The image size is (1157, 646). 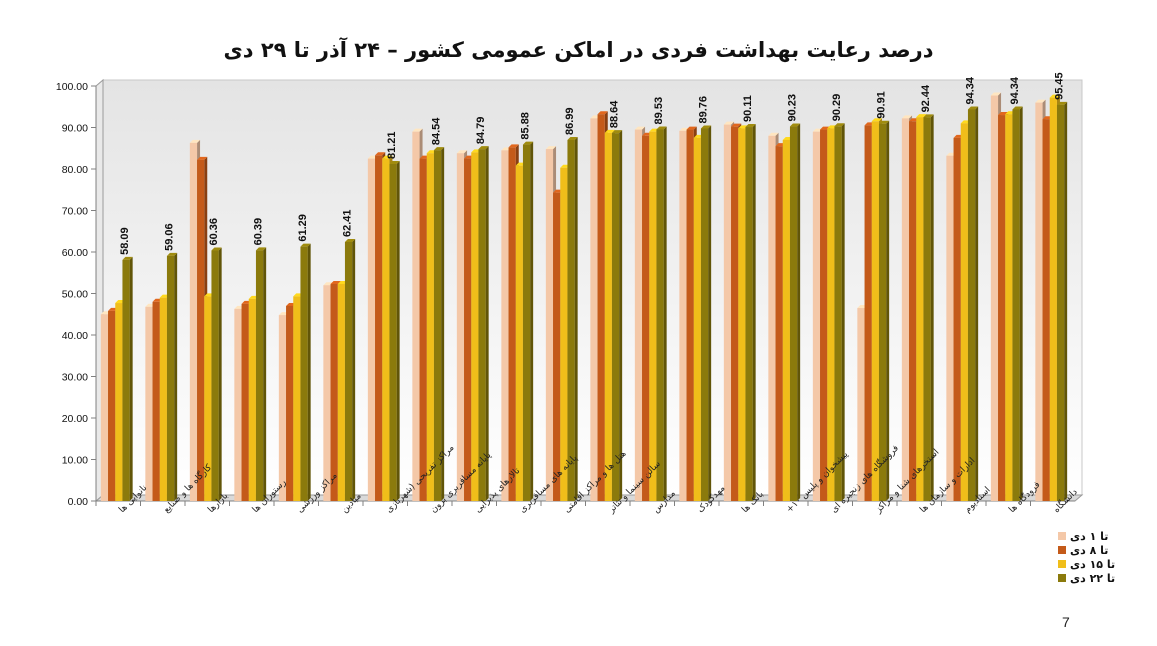 I want to click on data-label: 94.34, so click(x=971, y=90).